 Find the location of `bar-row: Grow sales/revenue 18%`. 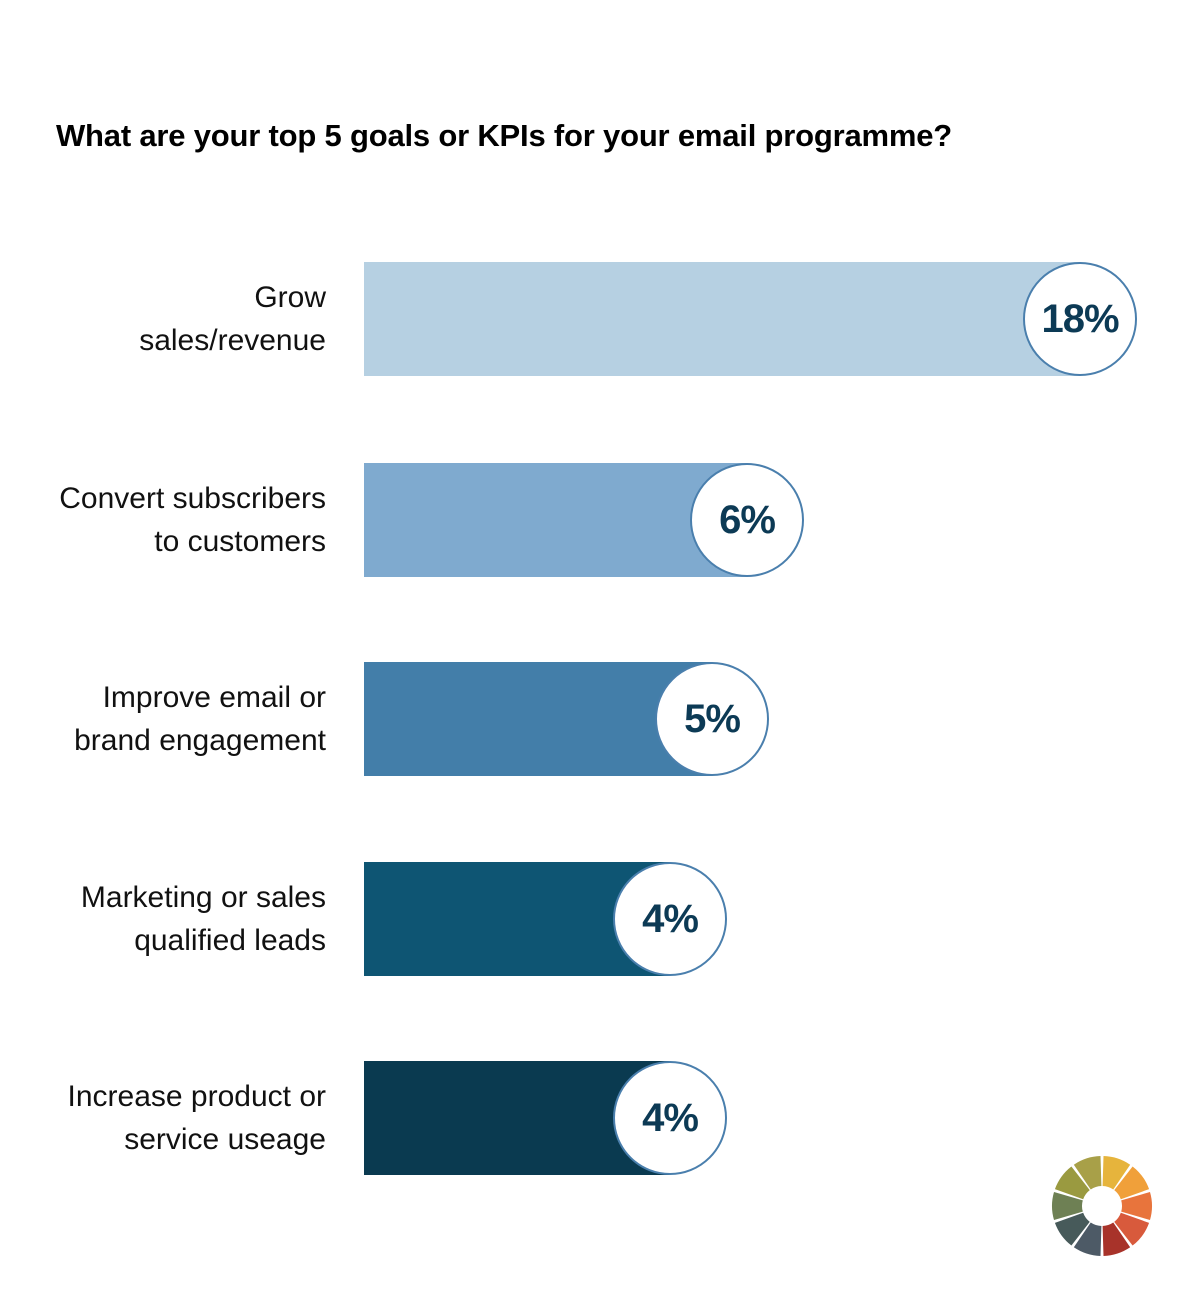

bar-row: Grow sales/revenue 18% is located at coordinates (600, 319).